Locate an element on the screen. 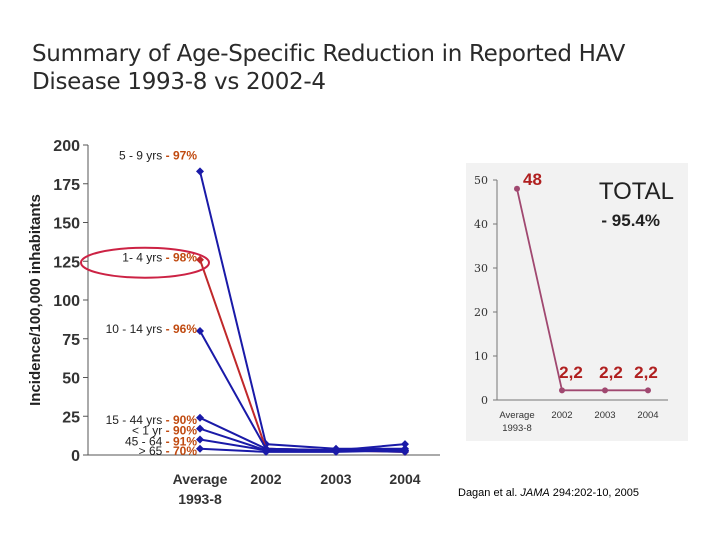  y-tick-label: 50 is located at coordinates (71, 379).